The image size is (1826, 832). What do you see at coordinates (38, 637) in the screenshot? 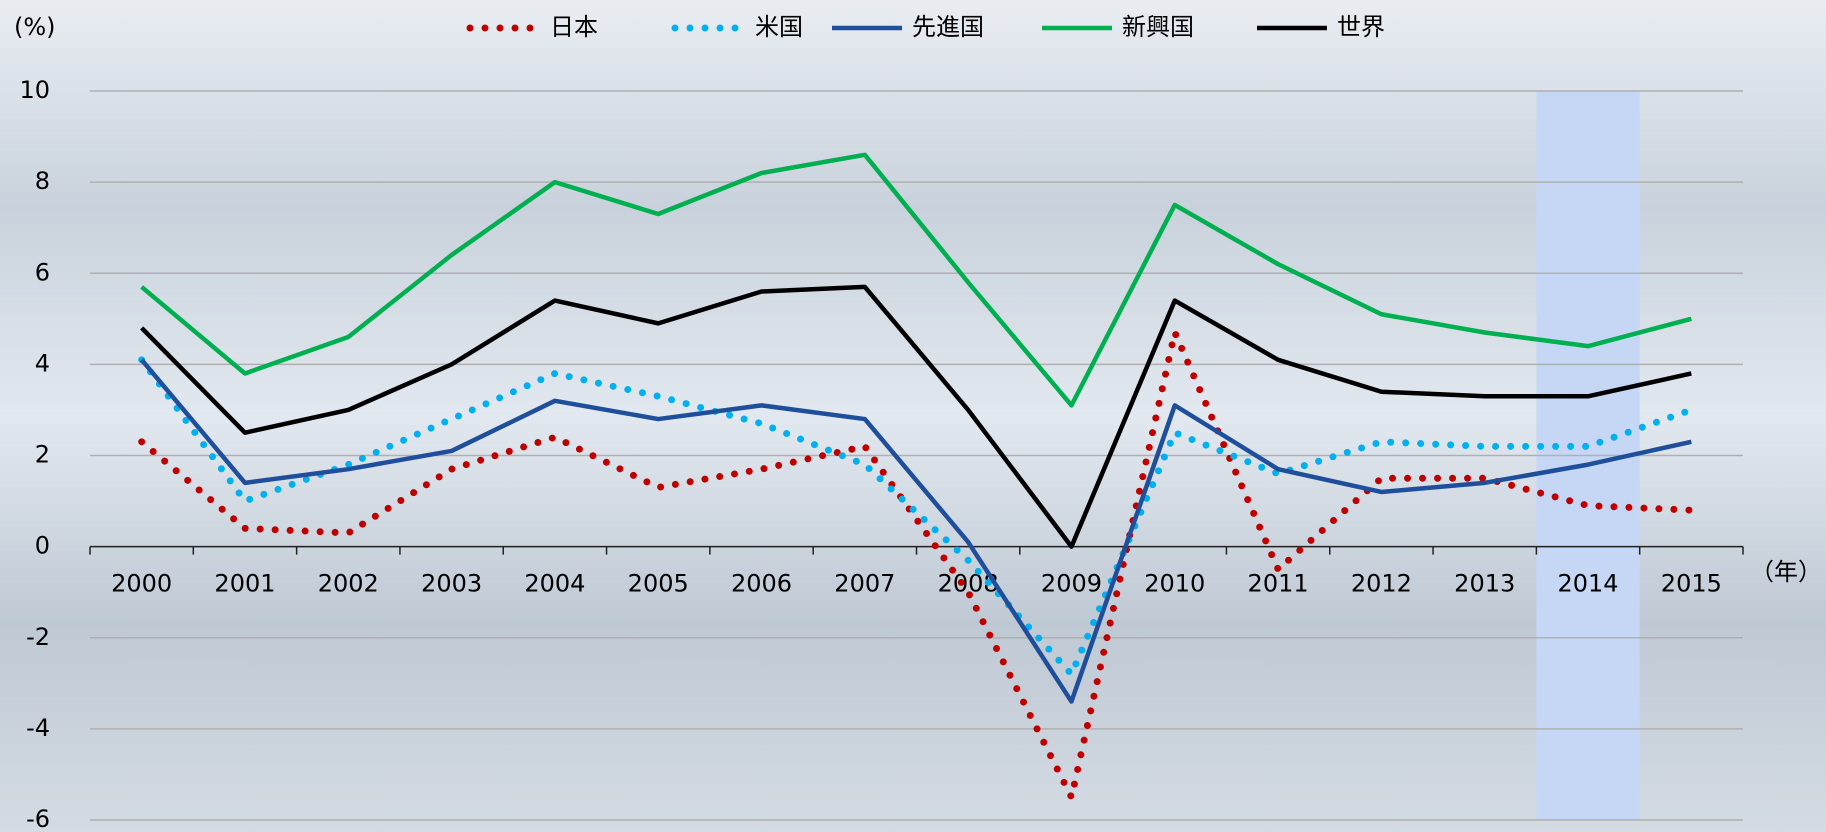
I see `y-tick-label: -2` at bounding box center [38, 637].